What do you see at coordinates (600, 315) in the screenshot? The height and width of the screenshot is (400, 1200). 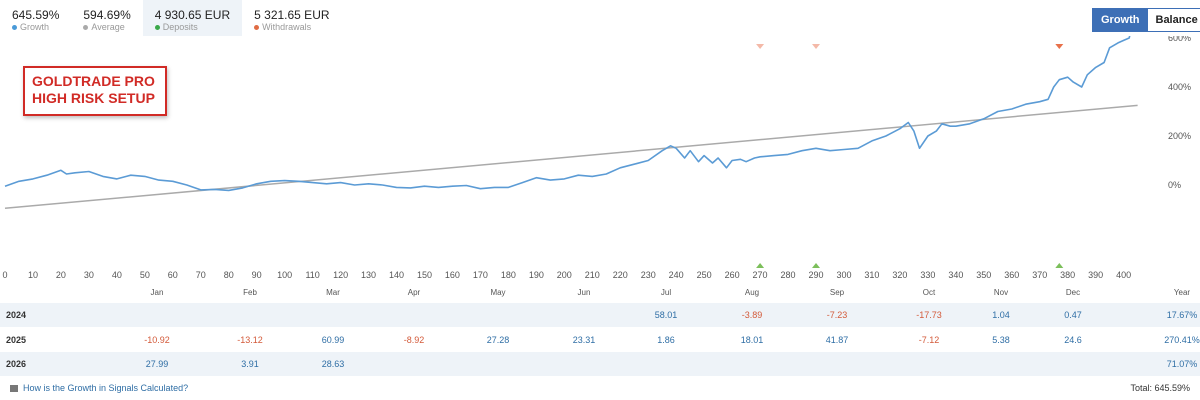 I see `table-row: 2024 58.01 -3.89 -7.23 -17.73 1.04 0.47 17.67%` at bounding box center [600, 315].